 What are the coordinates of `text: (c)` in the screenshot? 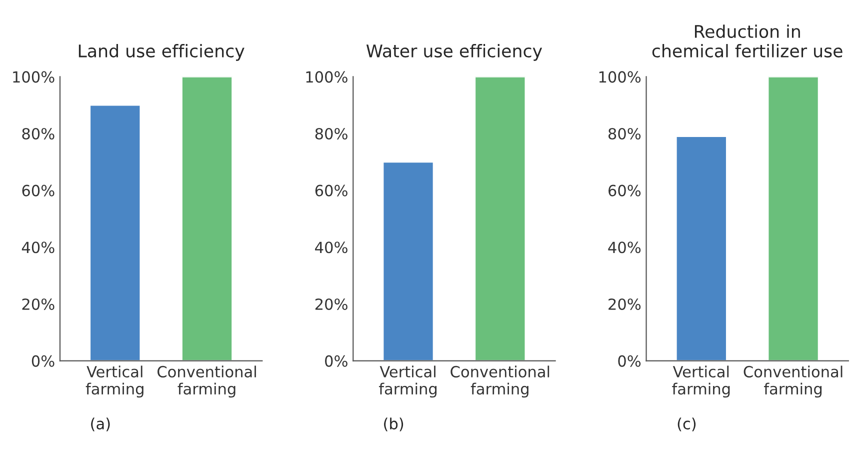 It's located at (687, 425).